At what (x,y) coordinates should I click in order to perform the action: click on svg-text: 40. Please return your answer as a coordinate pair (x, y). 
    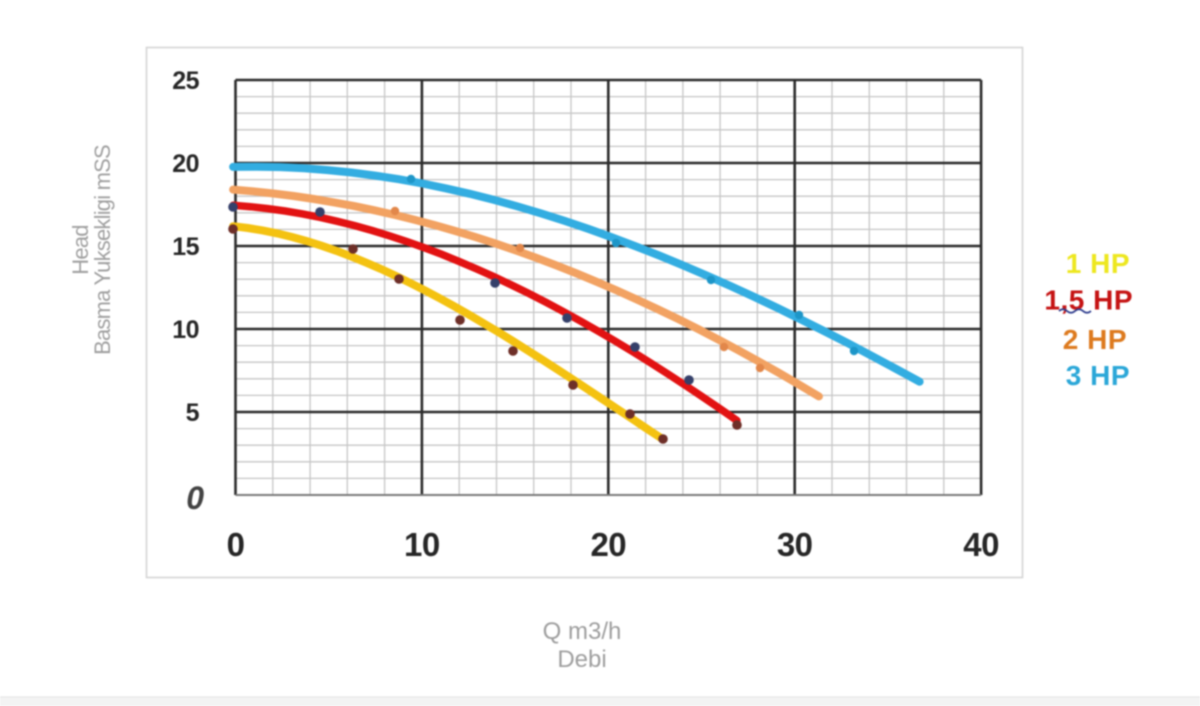
    Looking at the image, I should click on (981, 544).